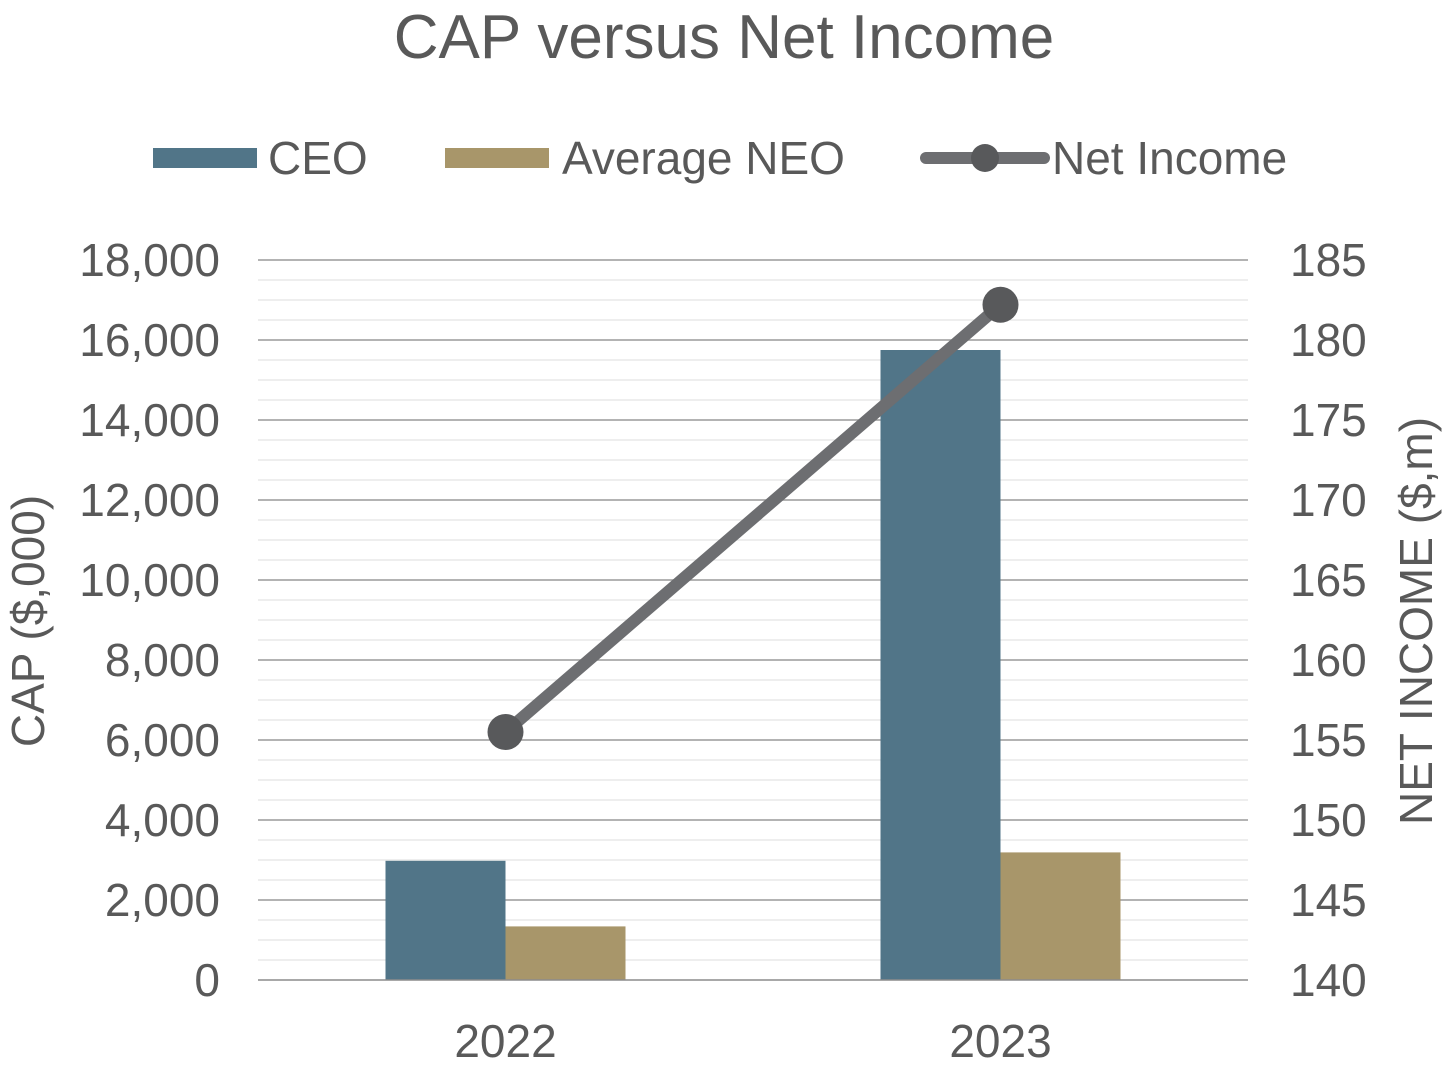  Describe the element at coordinates (1328, 620) in the screenshot. I see `right-axis-ticks: 140 145 150 155 160 165 170 175 180 185` at that location.